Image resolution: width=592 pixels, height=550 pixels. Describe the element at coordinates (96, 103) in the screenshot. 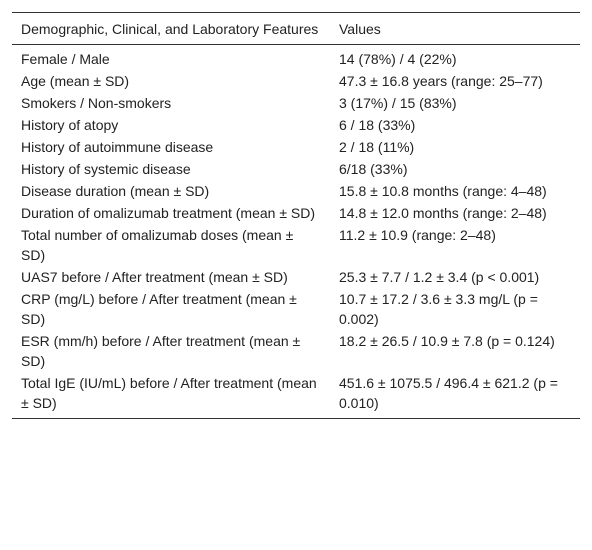

I see `feature-cell: Smokers / Non-smokers` at that location.